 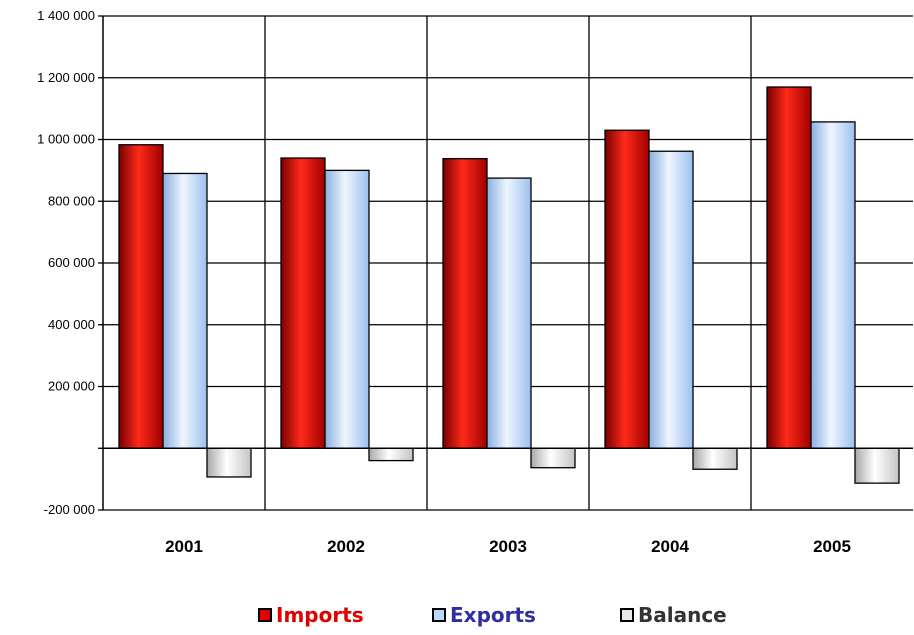 What do you see at coordinates (682, 615) in the screenshot?
I see `legend-label-balance: Balance` at bounding box center [682, 615].